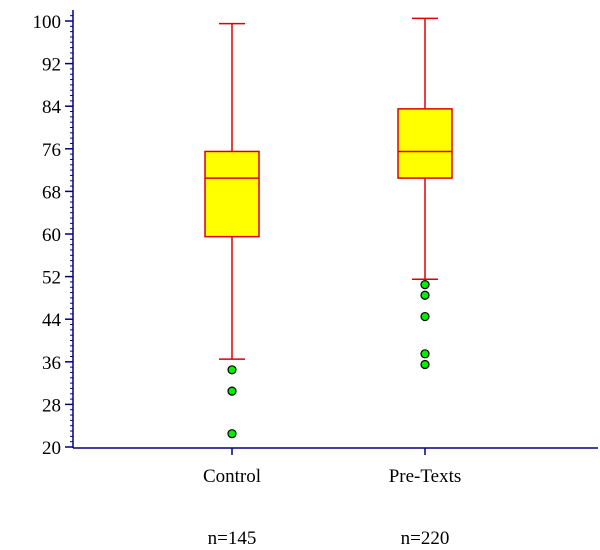  What do you see at coordinates (232, 476) in the screenshot?
I see `category-label: Control` at bounding box center [232, 476].